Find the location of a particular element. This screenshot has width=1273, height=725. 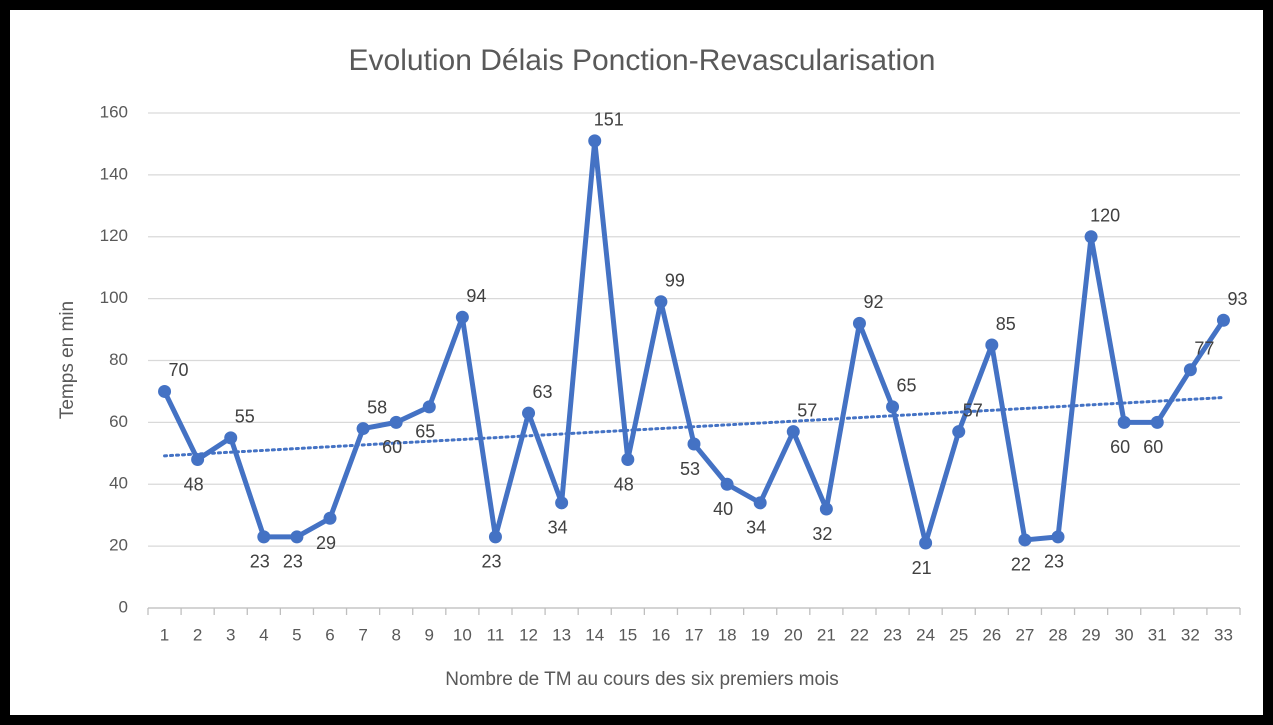

y-tick-label: 80 is located at coordinates (118, 359).